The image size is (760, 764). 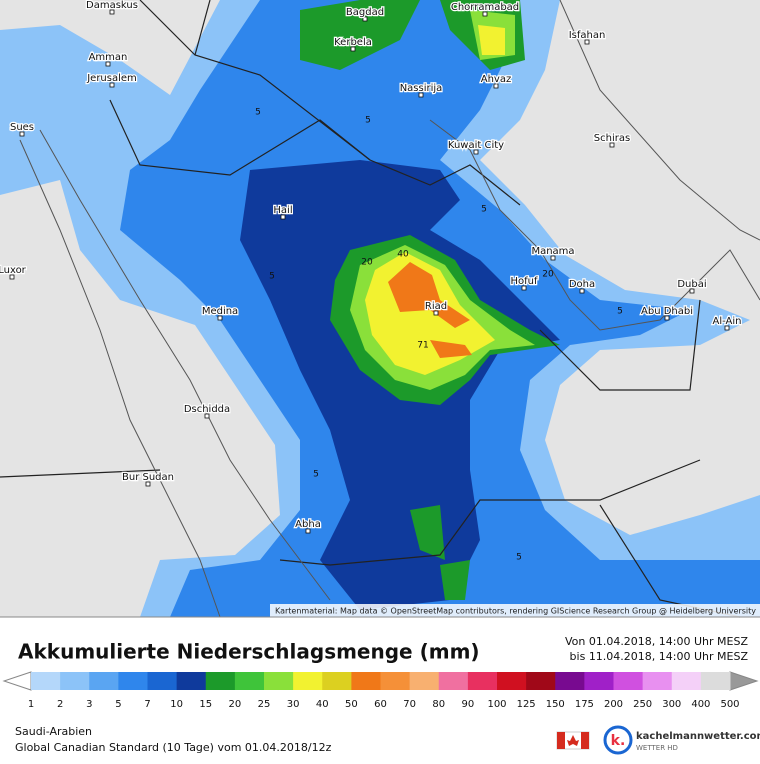 What do you see at coordinates (207, 409) in the screenshot?
I see `city-label: Dschidda` at bounding box center [207, 409].